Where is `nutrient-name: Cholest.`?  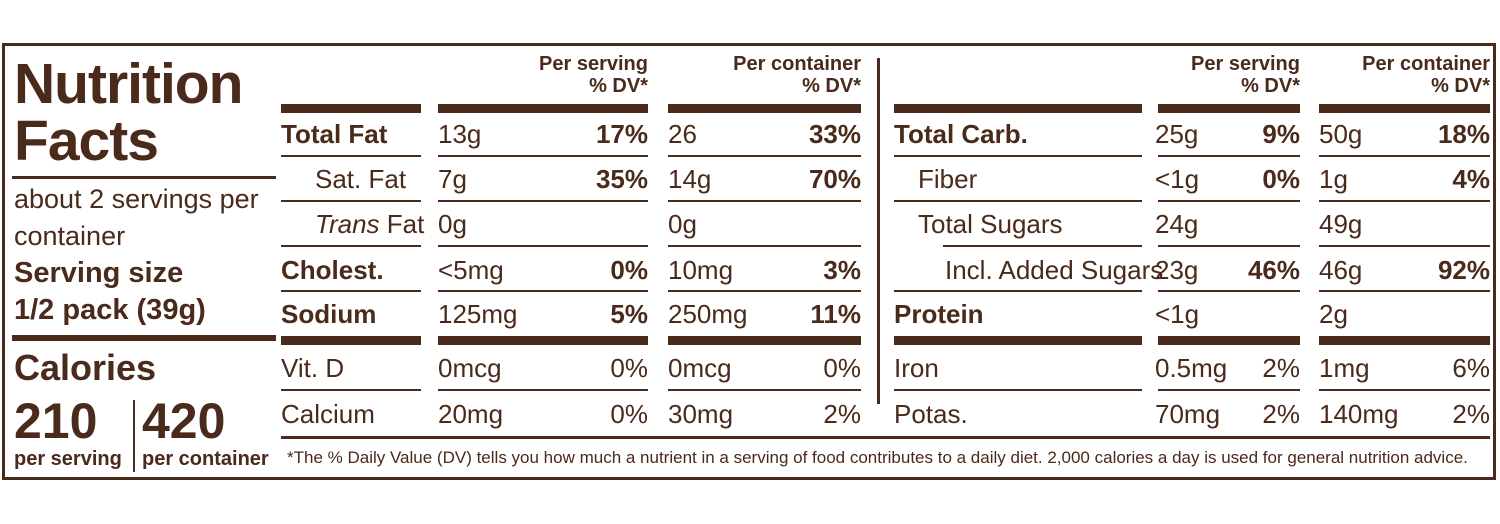
nutrient-name: Cholest. is located at coordinates (332, 270).